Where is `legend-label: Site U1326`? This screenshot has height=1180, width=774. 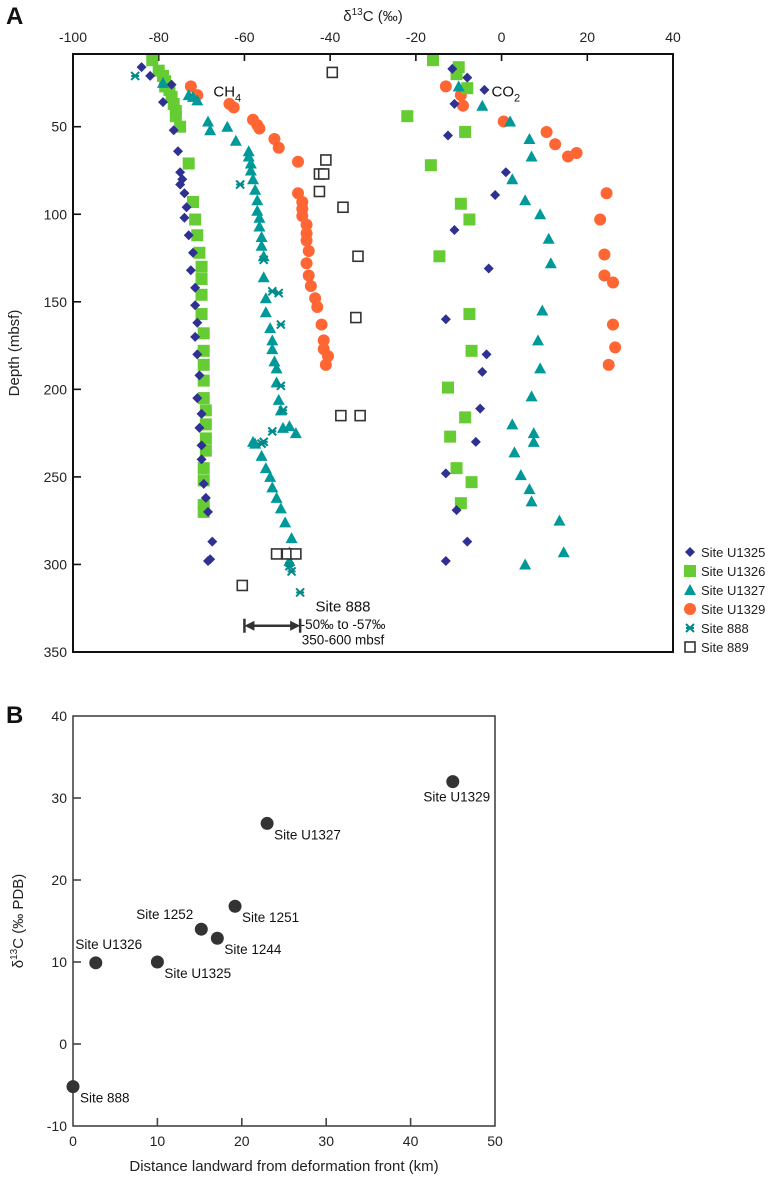
legend-label: Site U1326 is located at coordinates (733, 571).